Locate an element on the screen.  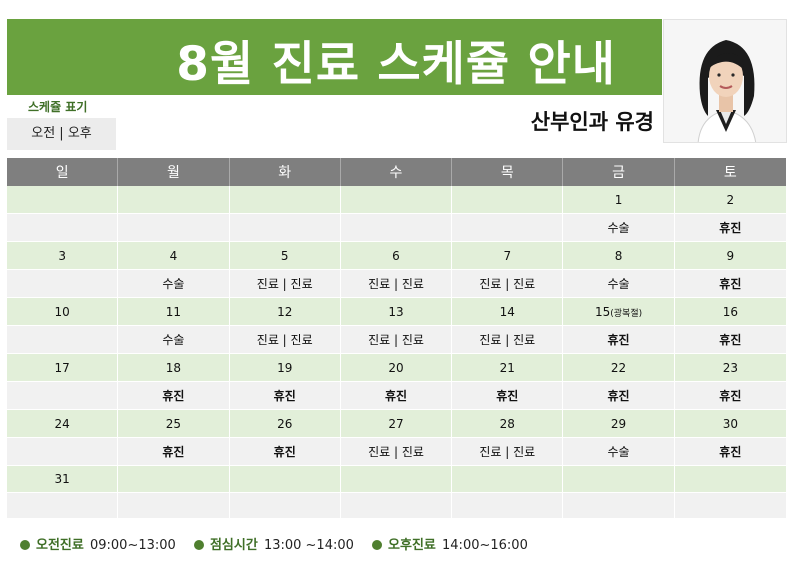
date-number: 20 is located at coordinates (396, 367).